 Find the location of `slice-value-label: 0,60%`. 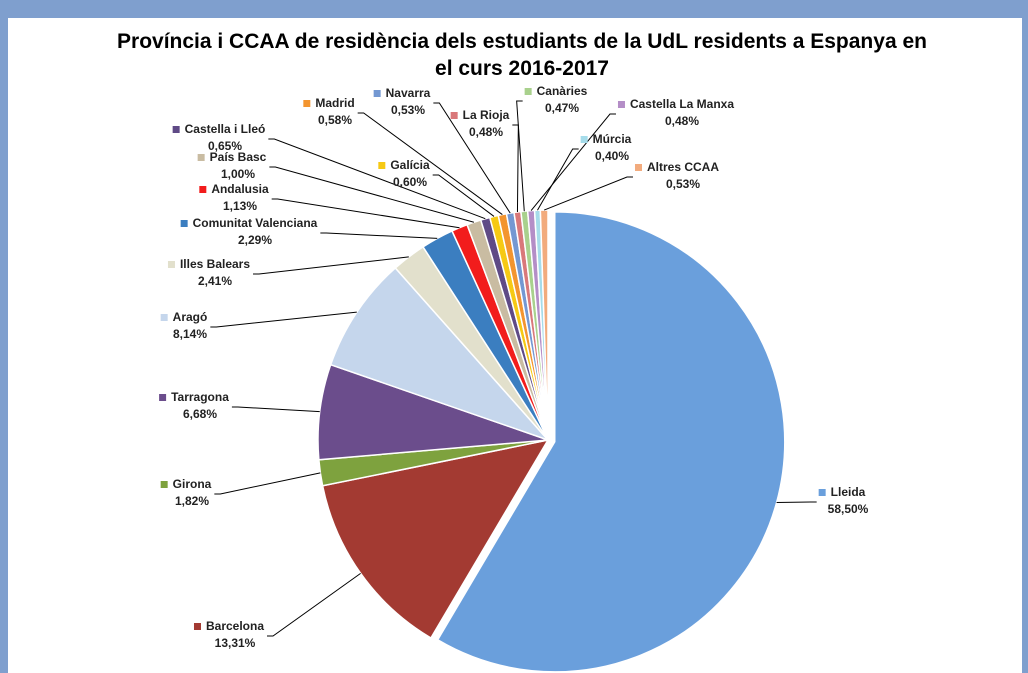

slice-value-label: 0,60% is located at coordinates (410, 182).